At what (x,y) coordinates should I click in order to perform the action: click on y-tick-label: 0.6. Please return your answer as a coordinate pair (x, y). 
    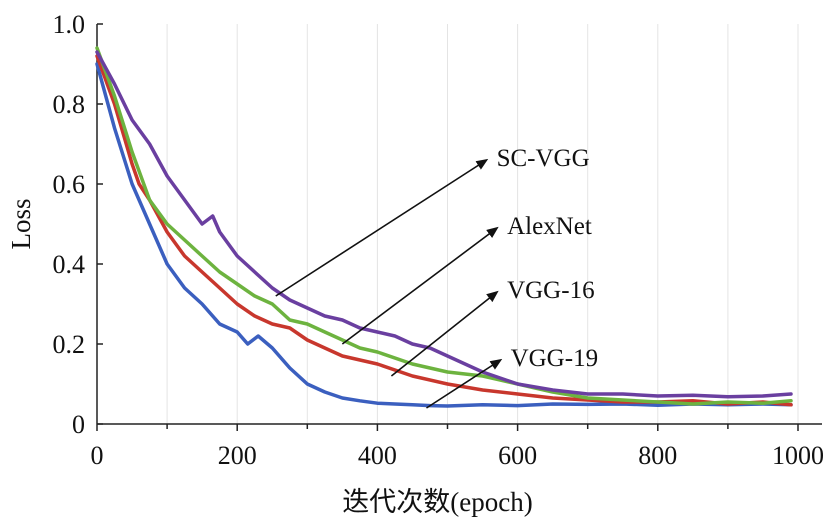
    Looking at the image, I should click on (69, 184).